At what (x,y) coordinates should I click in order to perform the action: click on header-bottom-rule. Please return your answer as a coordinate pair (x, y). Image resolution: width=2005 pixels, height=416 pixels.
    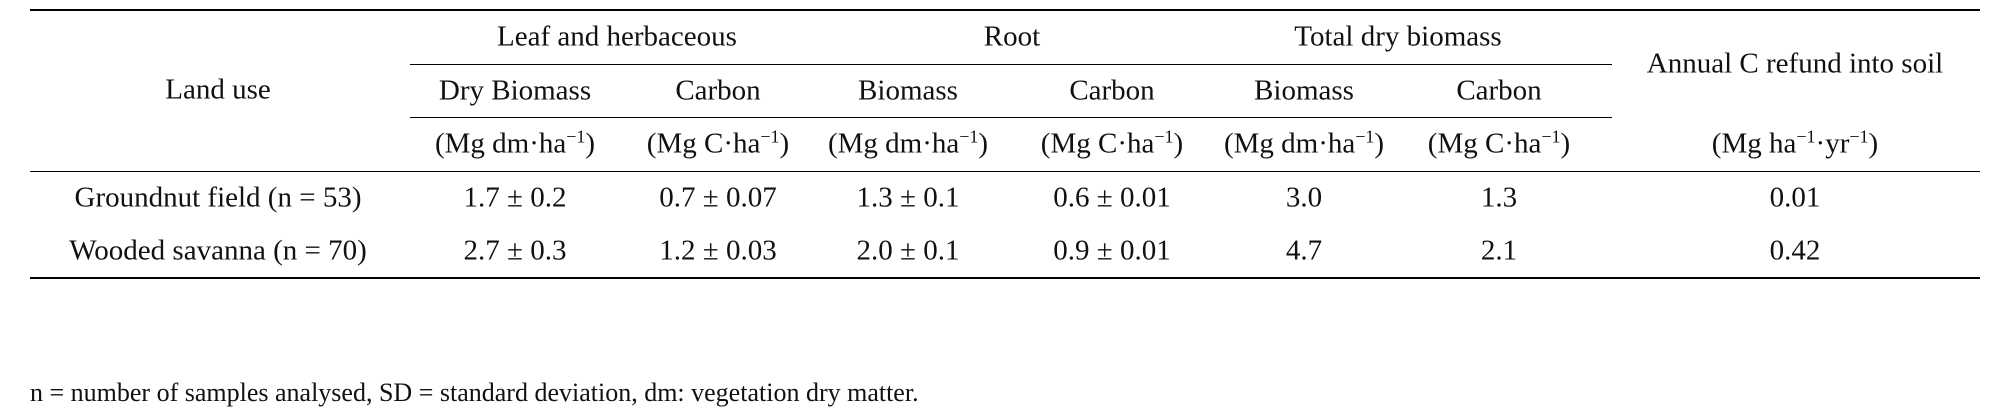
    Looking at the image, I should click on (1005, 171).